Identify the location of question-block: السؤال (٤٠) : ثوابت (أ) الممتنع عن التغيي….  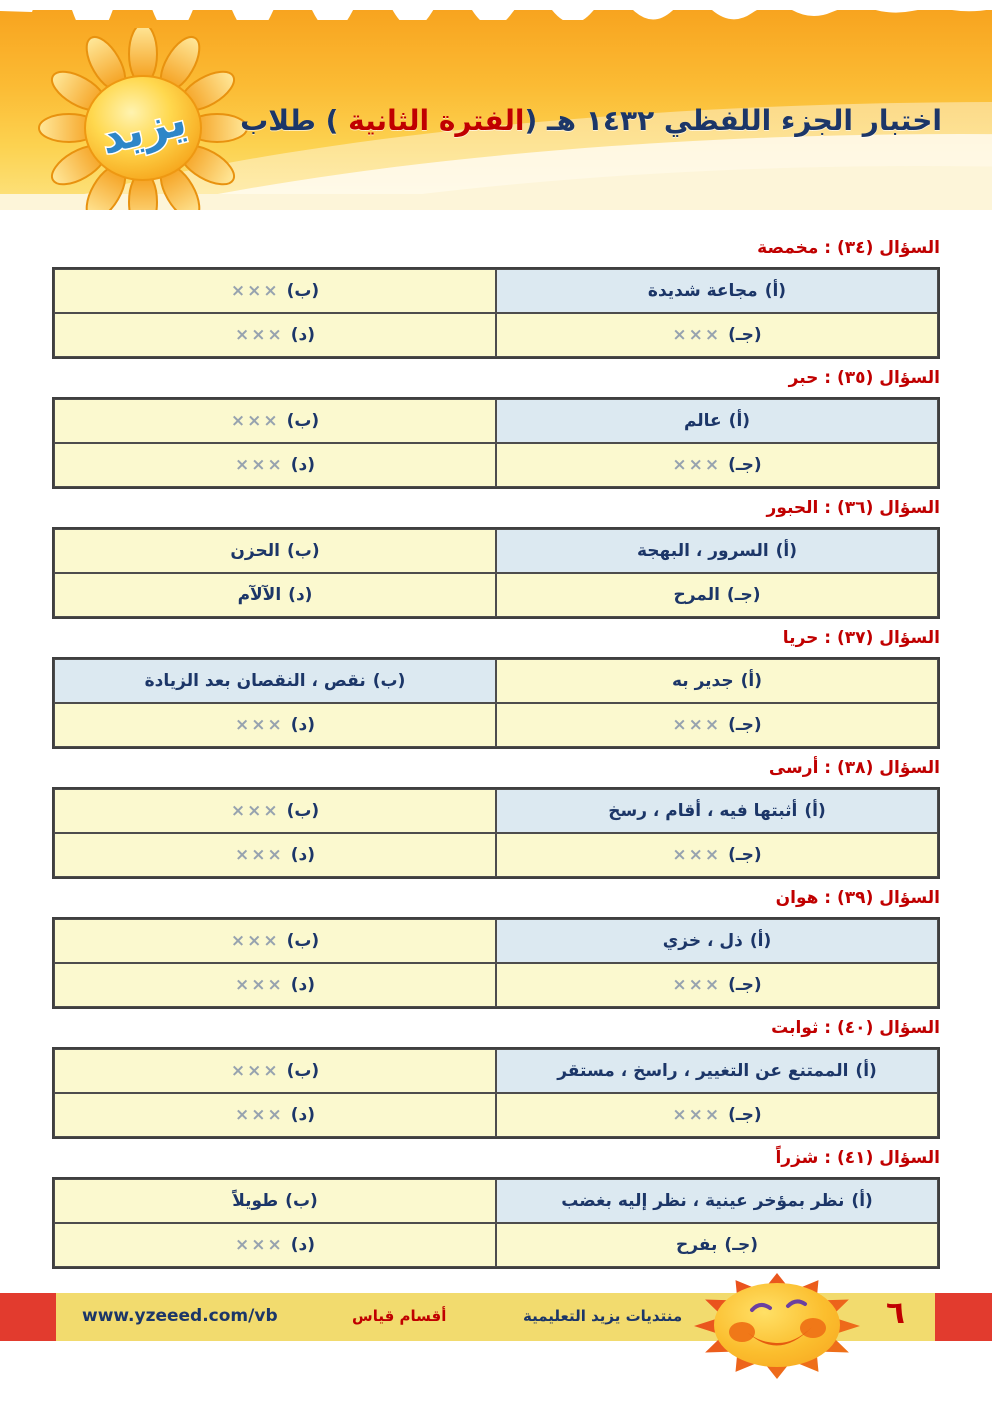
(496, 1077).